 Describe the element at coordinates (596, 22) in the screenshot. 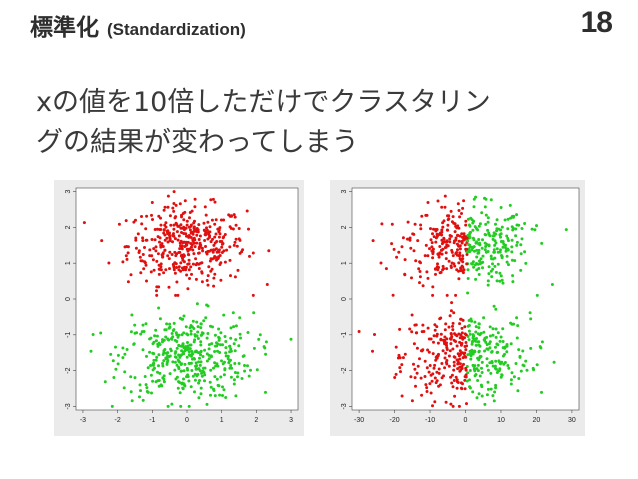

I see `page-number: 18` at that location.